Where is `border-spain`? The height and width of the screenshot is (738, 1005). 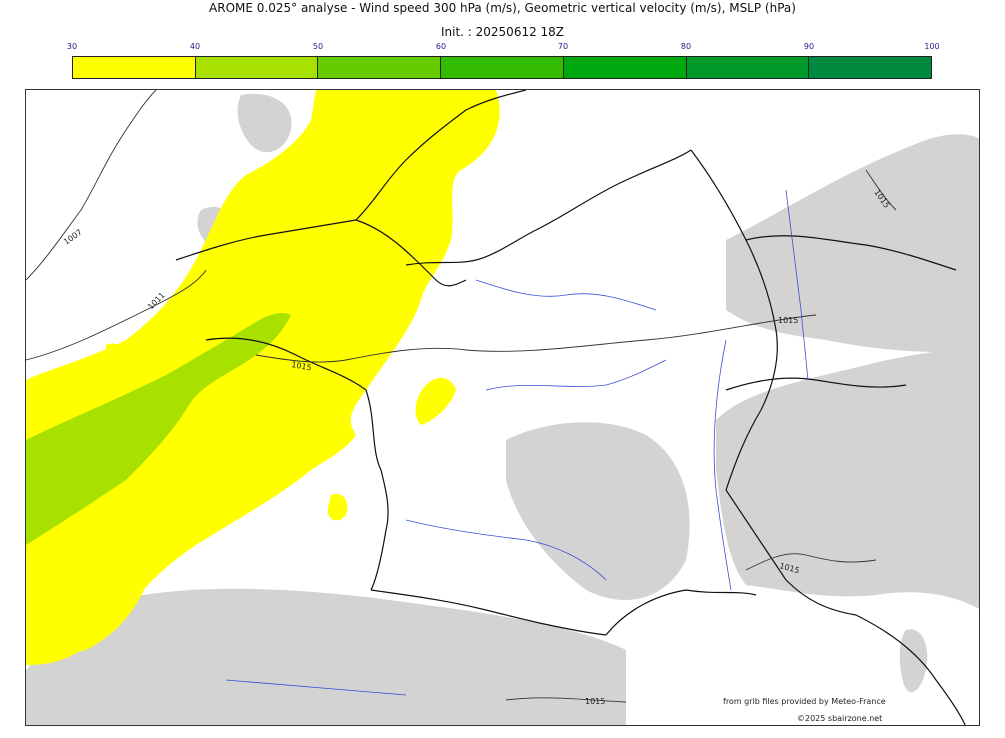 border-spain is located at coordinates (488, 612).